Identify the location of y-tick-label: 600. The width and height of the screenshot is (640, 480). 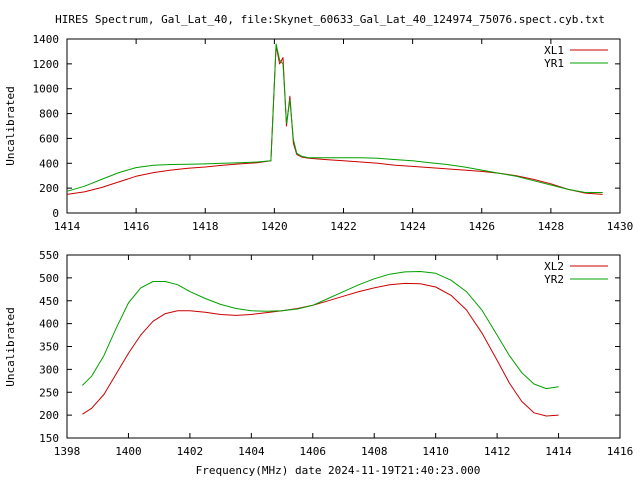
(49, 138).